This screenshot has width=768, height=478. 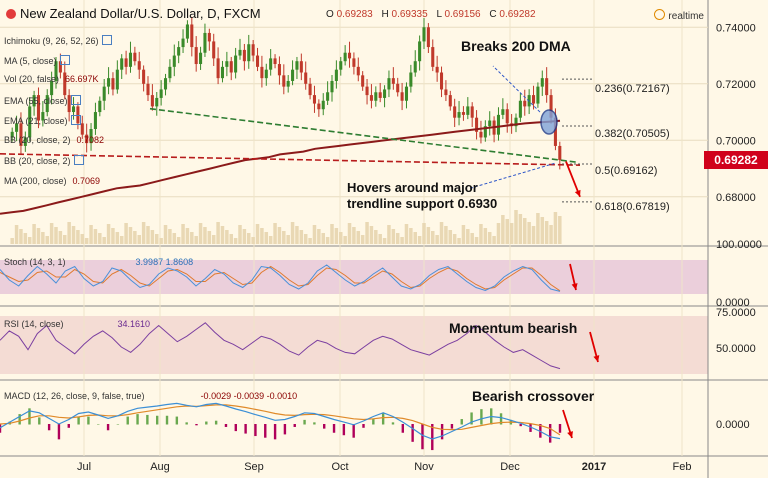 What do you see at coordinates (626, 171) in the screenshot?
I see `fib-level-05: 0.5(0.69162)` at bounding box center [626, 171].